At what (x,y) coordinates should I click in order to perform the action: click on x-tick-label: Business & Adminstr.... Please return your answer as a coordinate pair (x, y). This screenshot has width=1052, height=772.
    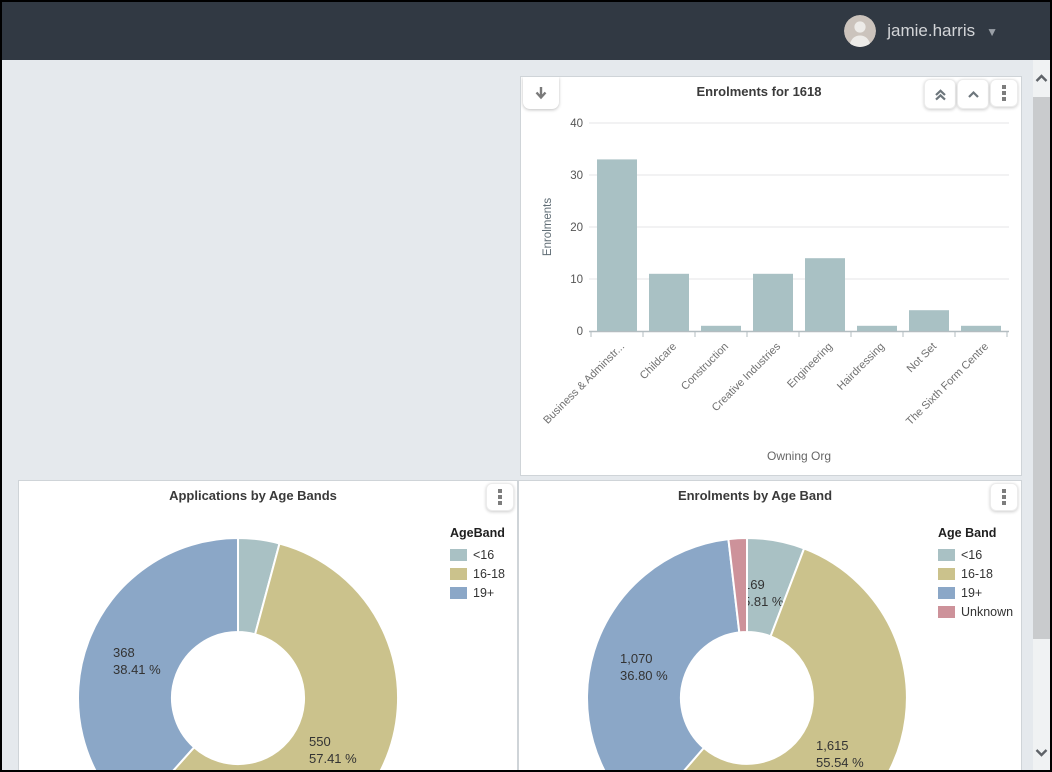
    Looking at the image, I should click on (584, 384).